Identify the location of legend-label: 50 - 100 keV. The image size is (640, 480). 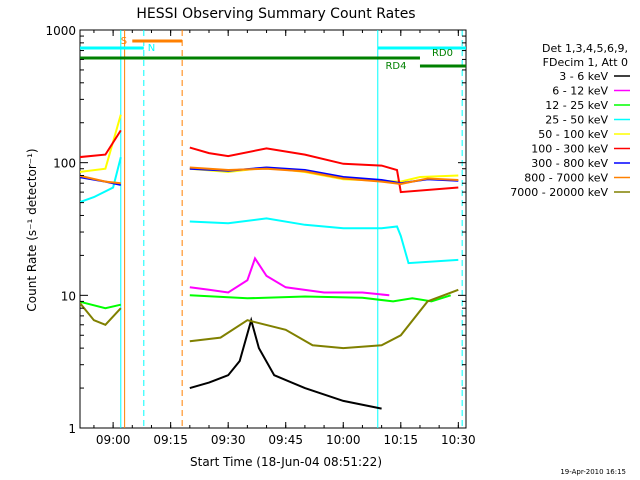
(573, 134).